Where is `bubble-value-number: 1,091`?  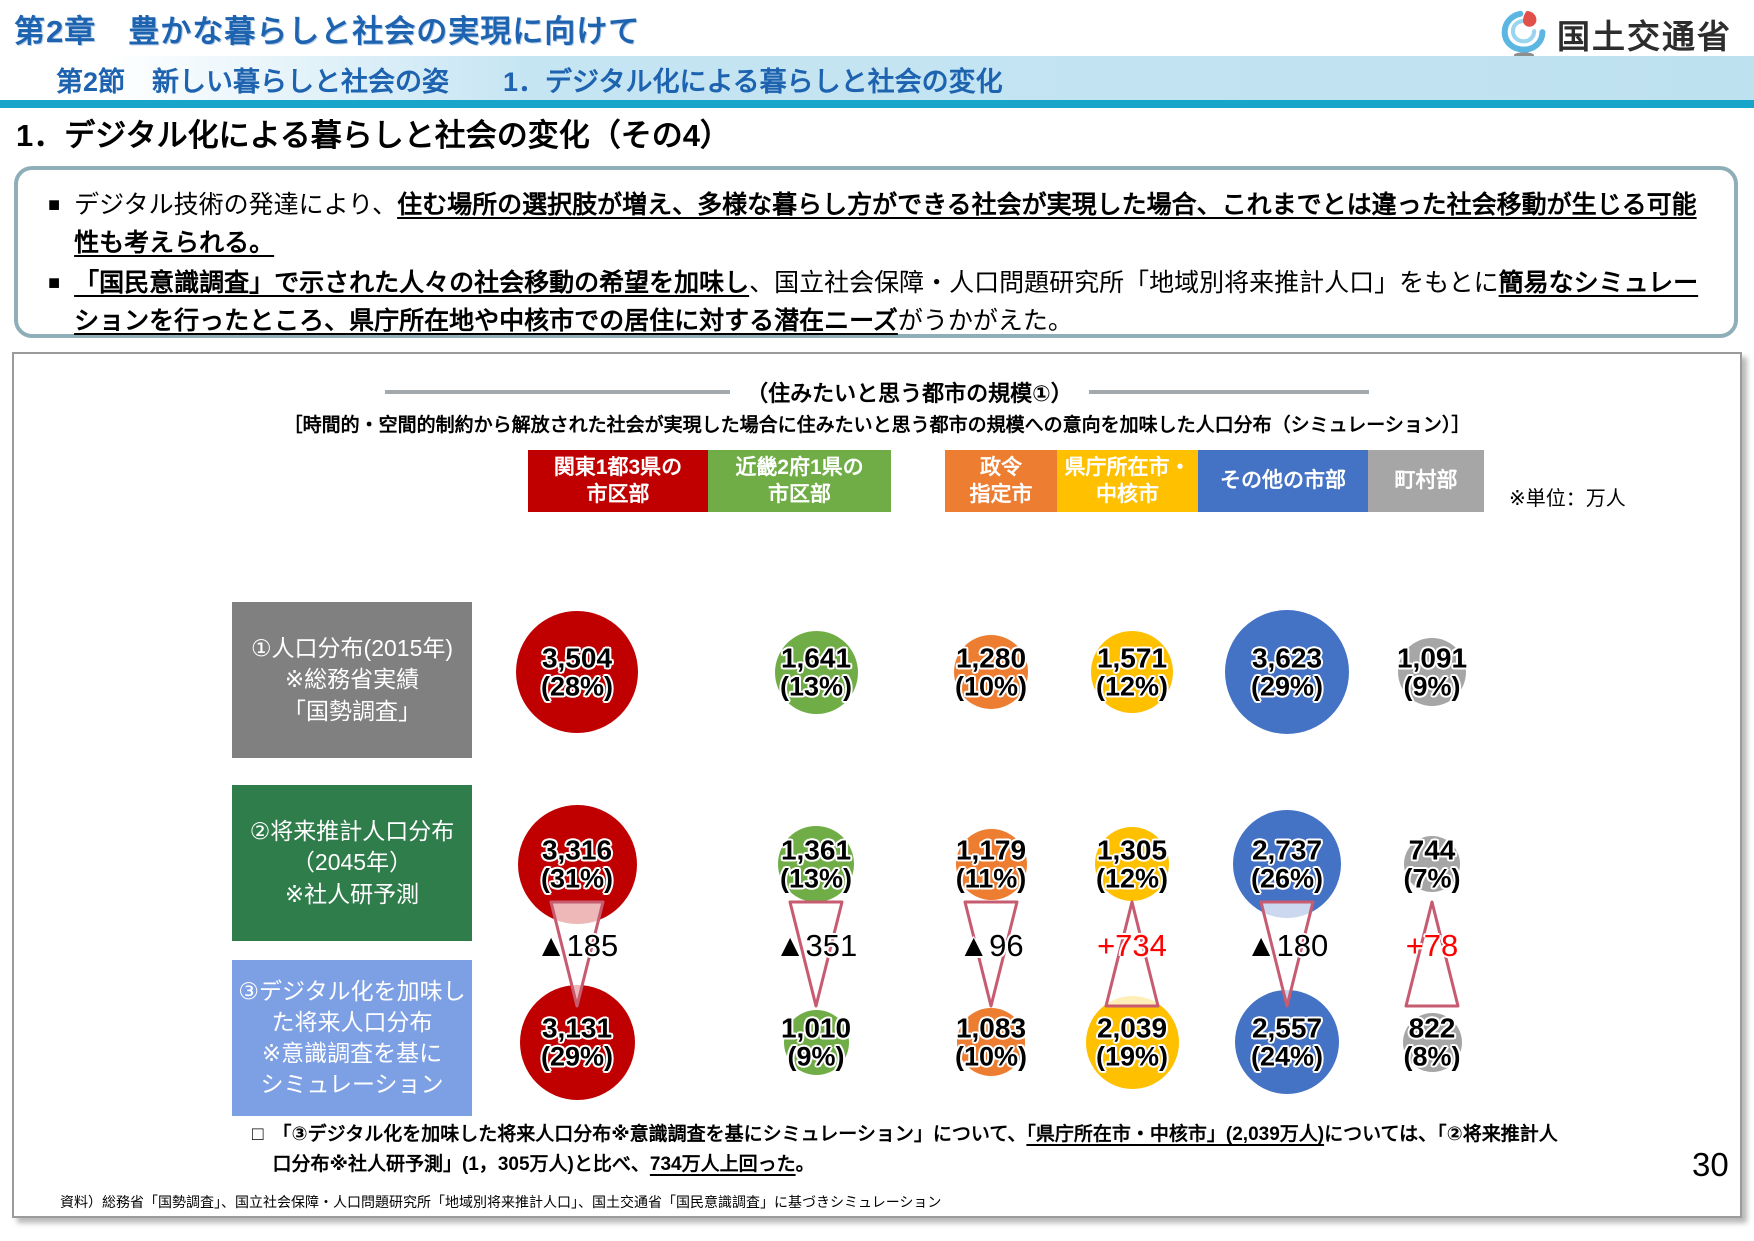
bubble-value-number: 1,091 is located at coordinates (1432, 658).